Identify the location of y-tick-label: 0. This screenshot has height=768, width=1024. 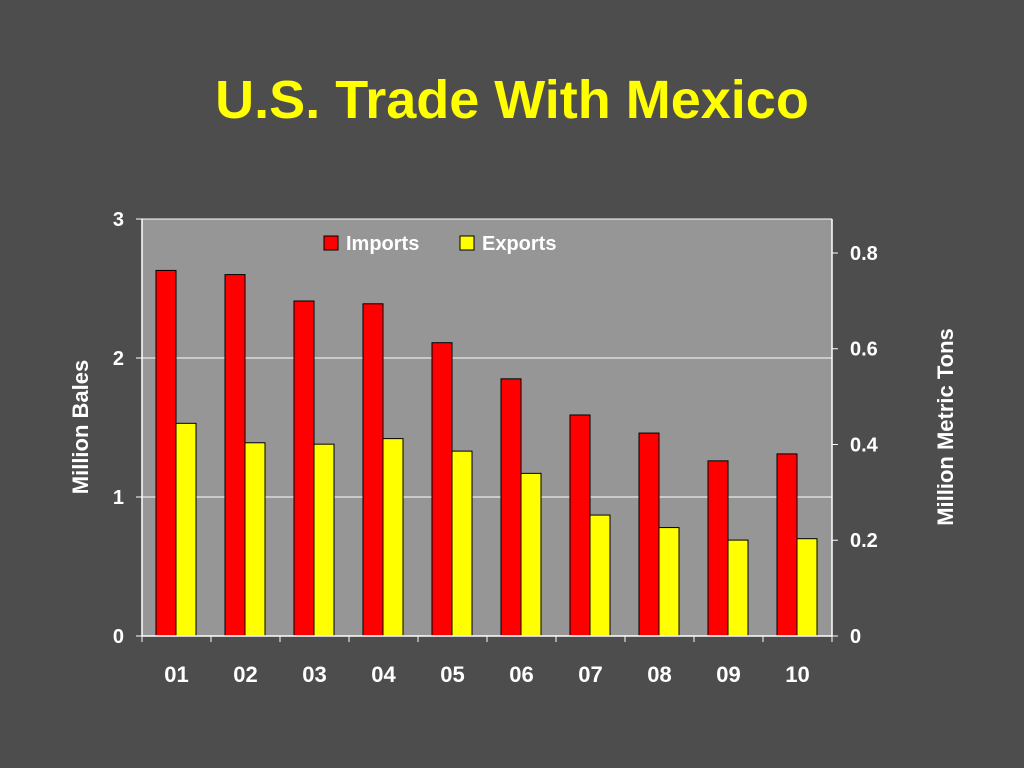
(118, 637).